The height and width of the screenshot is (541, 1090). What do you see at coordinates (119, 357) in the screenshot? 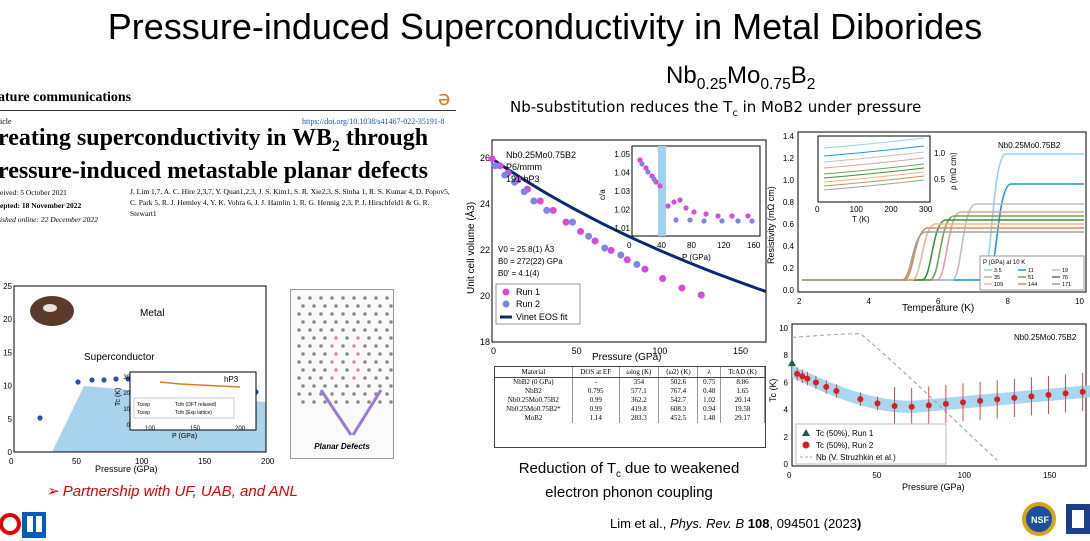
I see `superconductor-label: Superconductor` at bounding box center [119, 357].